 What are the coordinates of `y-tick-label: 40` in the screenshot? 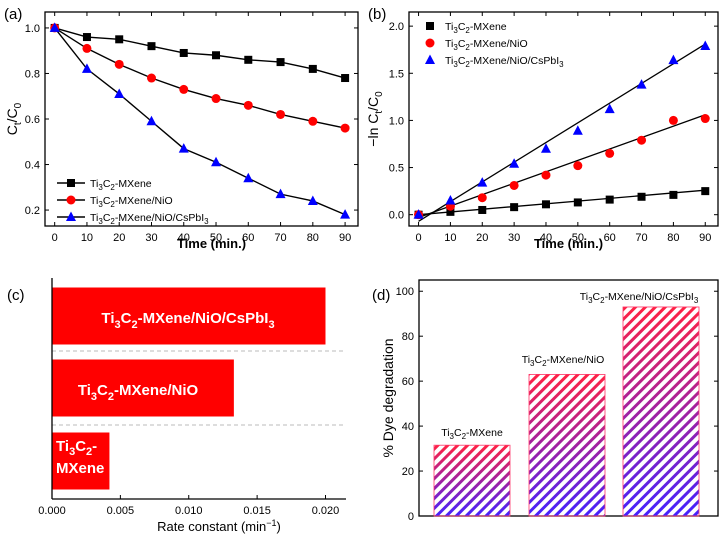 It's located at (408, 427).